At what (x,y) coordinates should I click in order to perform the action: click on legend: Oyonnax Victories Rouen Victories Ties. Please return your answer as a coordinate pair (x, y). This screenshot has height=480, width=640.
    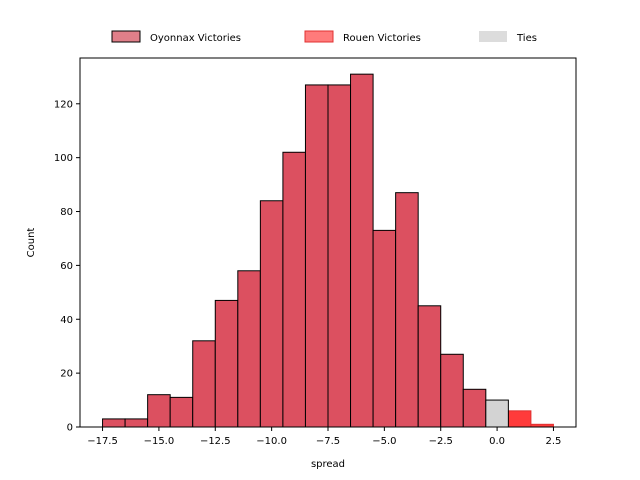
    Looking at the image, I should click on (324, 37).